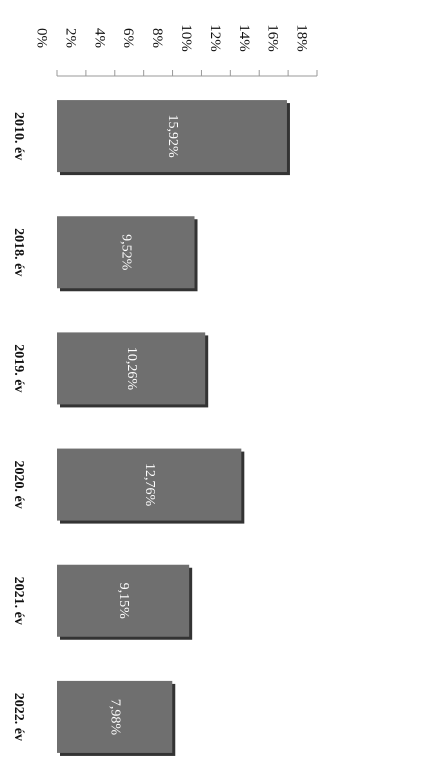 The height and width of the screenshot is (783, 426). Describe the element at coordinates (18, 484) in the screenshot. I see `y-tick-label: 2020. év` at that location.